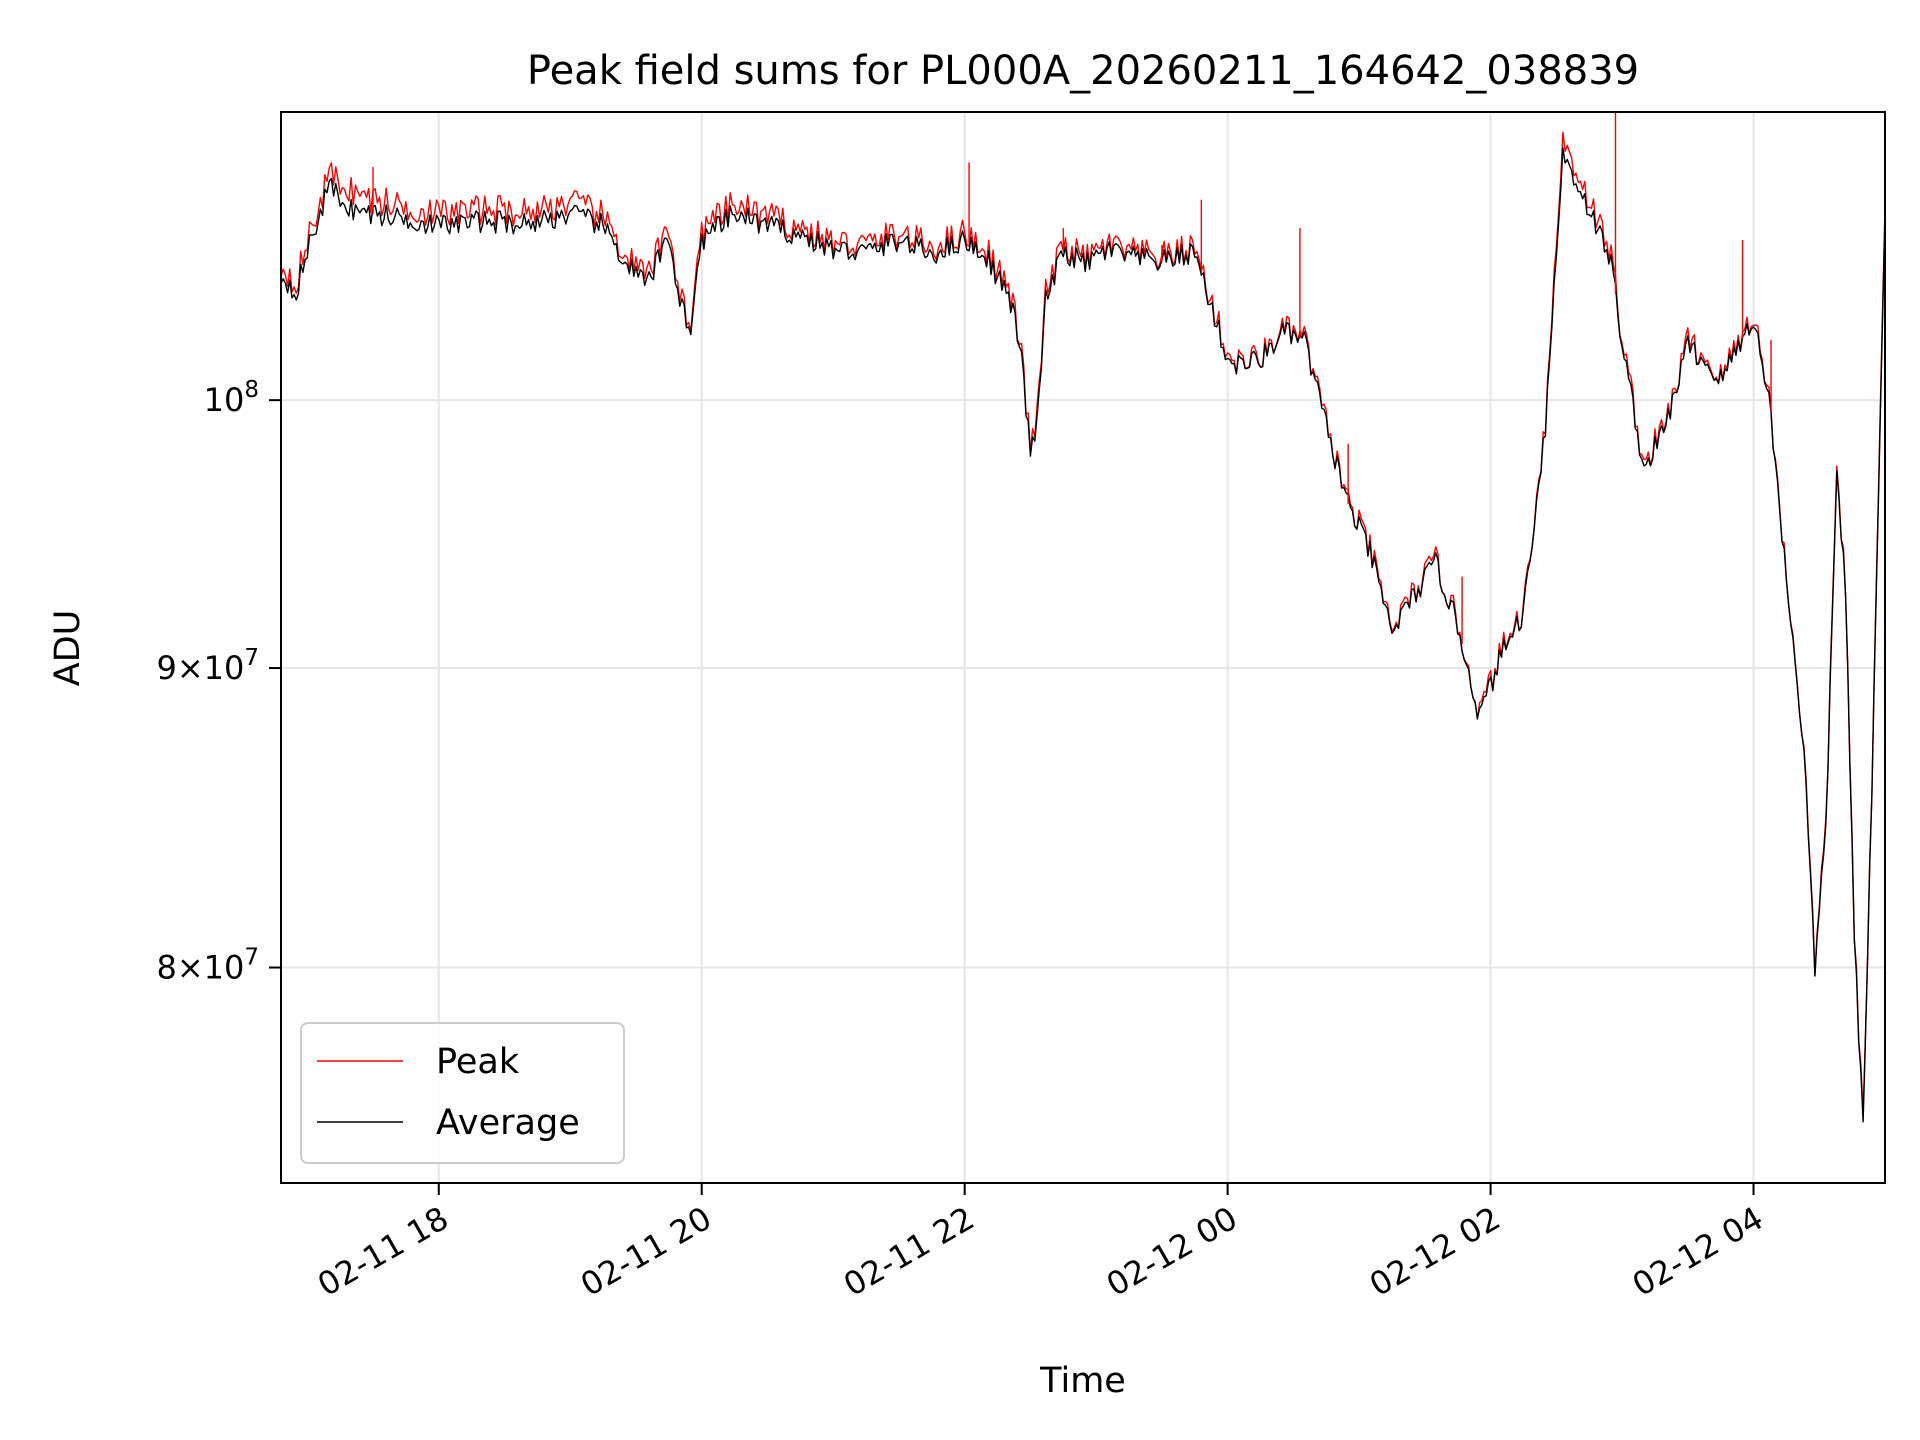 This screenshot has height=1440, width=1920. What do you see at coordinates (231, 398) in the screenshot?
I see `y-tick-label: 108` at bounding box center [231, 398].